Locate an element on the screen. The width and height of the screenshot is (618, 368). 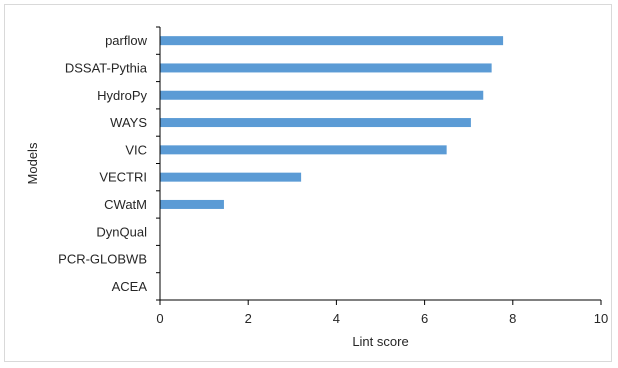
x-tick-label: 8 is located at coordinates (512, 318).